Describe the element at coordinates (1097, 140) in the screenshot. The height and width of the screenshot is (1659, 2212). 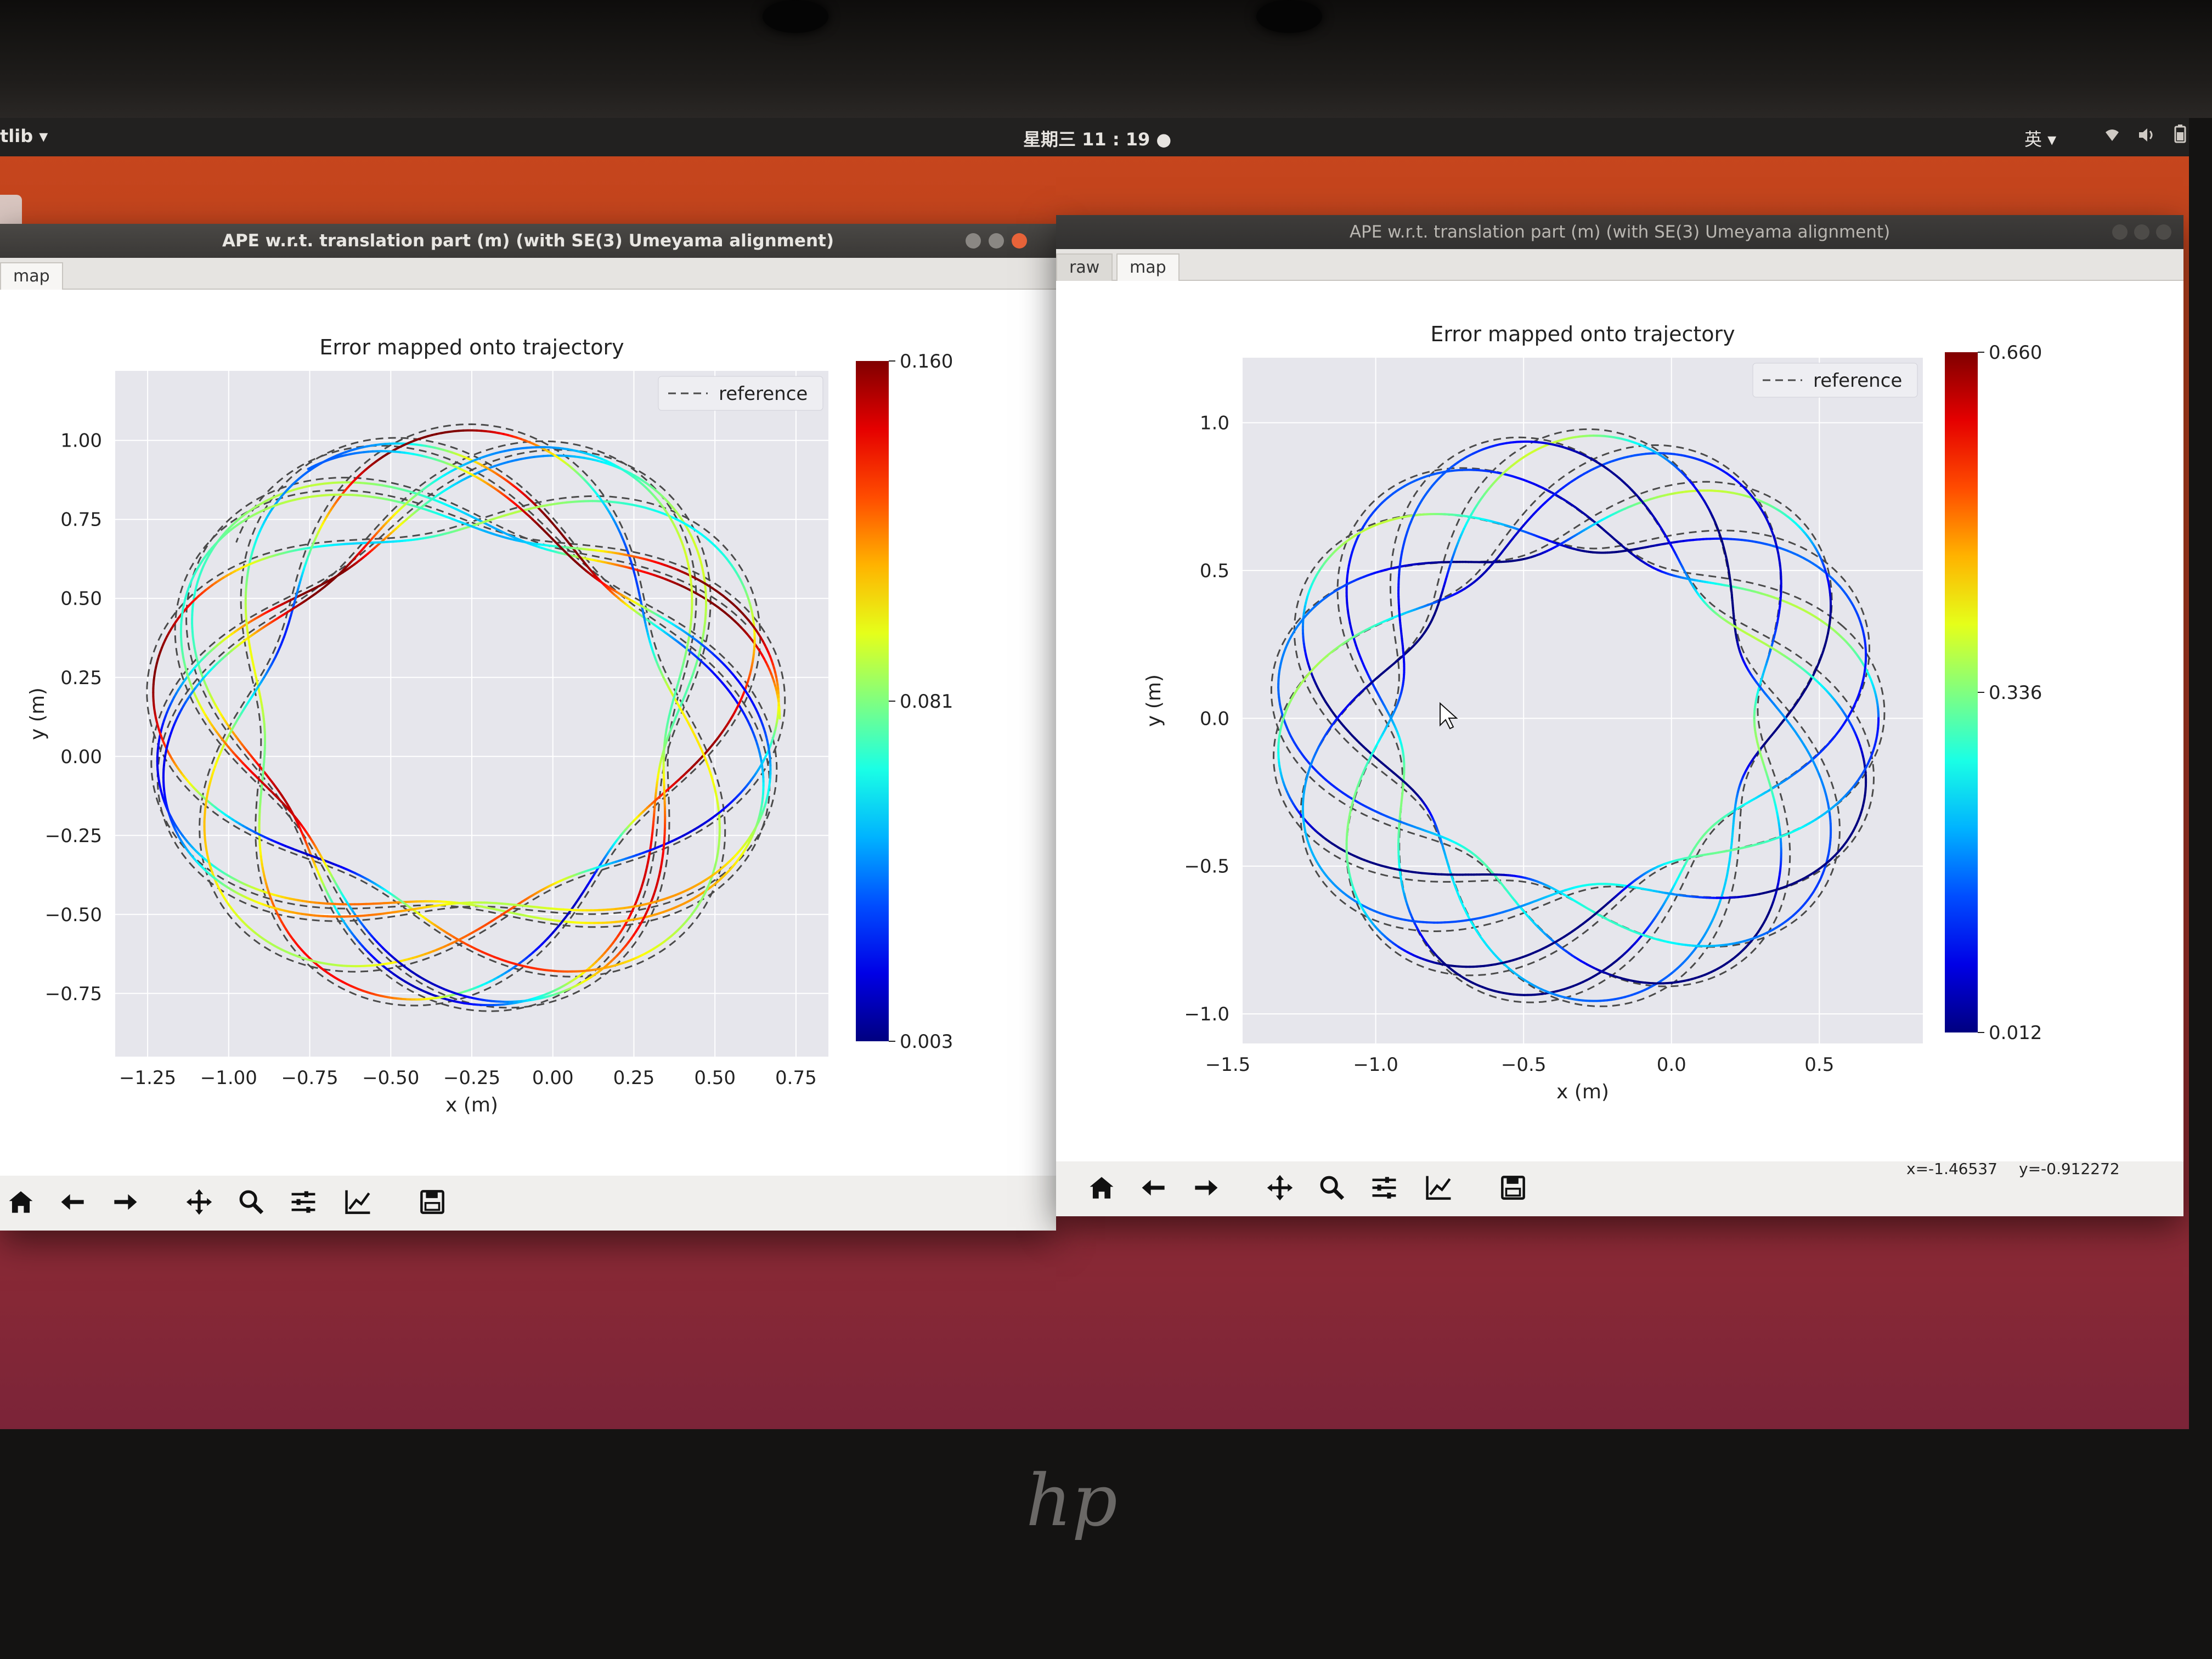
I see `clock: 星期三 11 : 19 ●` at that location.